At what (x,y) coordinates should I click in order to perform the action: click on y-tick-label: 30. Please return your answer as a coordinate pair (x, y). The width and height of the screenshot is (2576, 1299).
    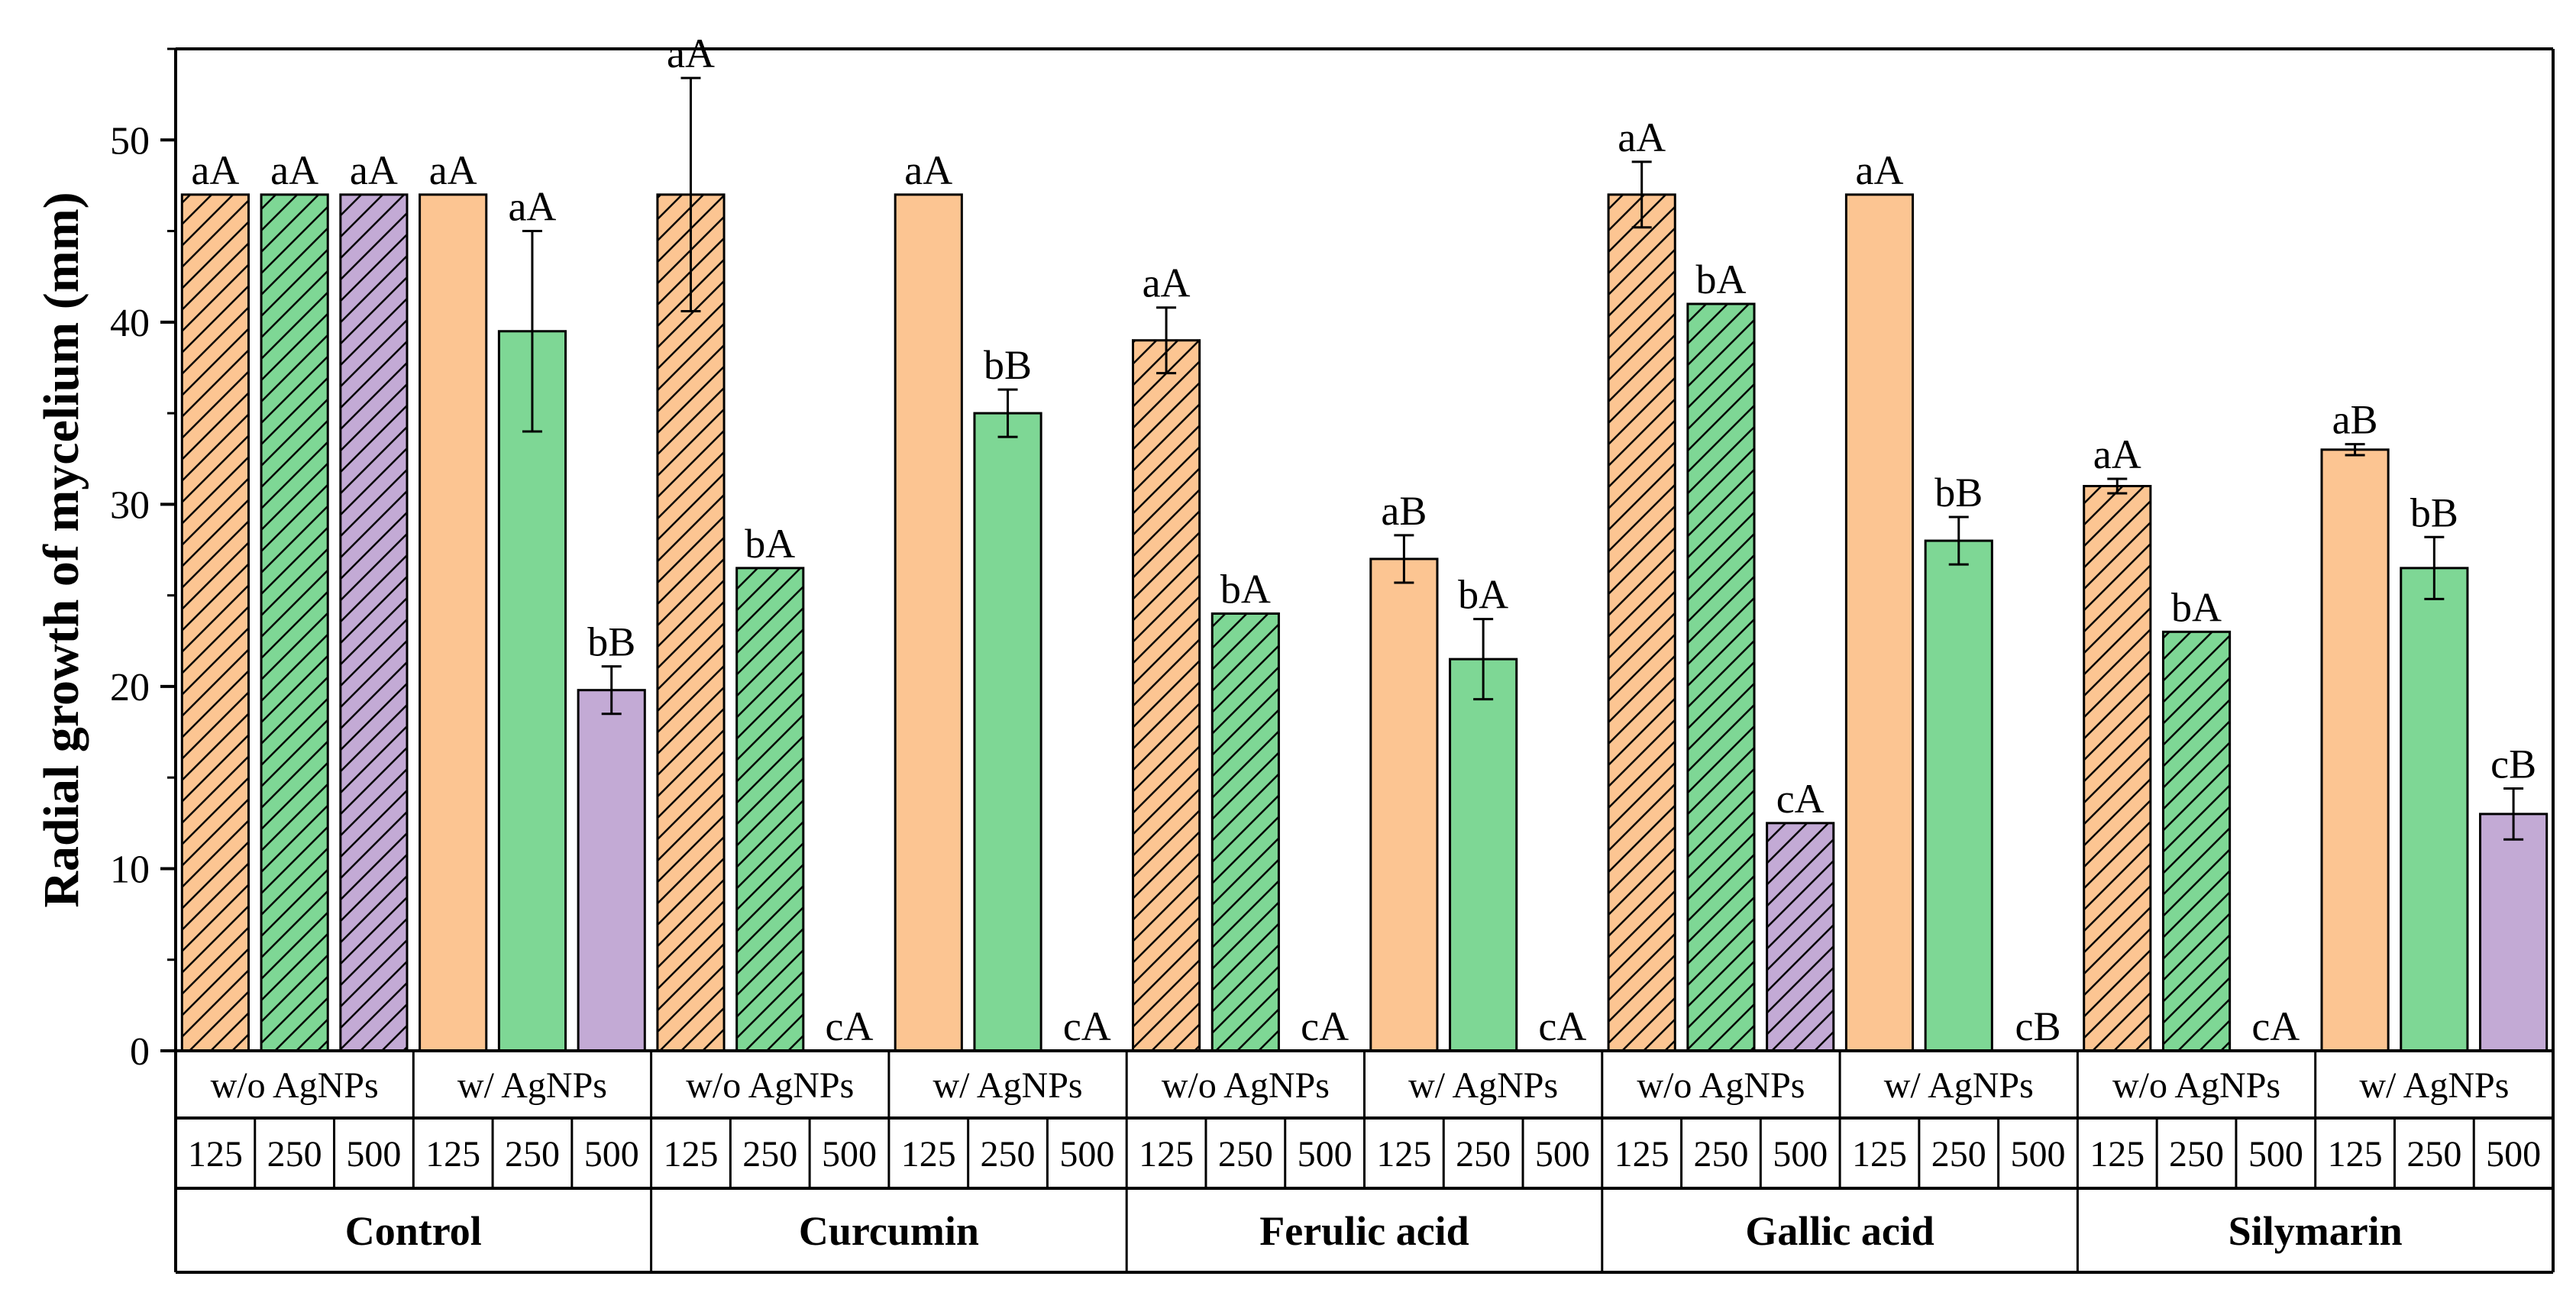
    Looking at the image, I should click on (130, 505).